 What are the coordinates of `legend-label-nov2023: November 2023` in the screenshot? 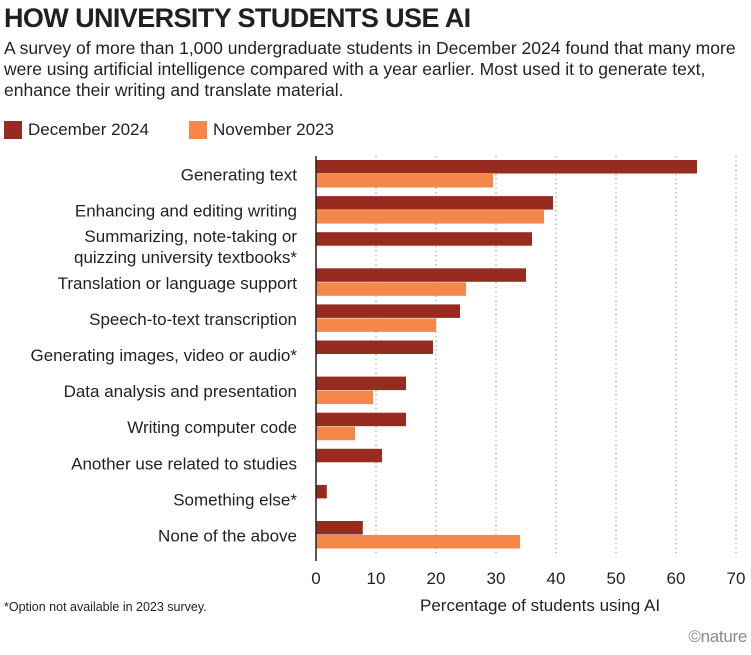 It's located at (273, 129).